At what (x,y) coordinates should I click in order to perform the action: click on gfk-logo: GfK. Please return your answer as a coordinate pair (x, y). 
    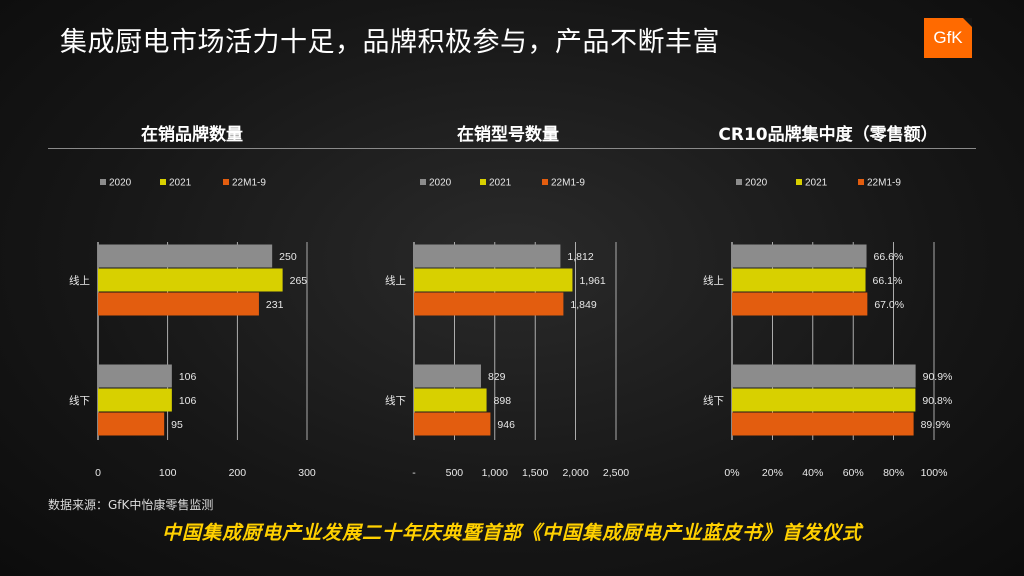
    Looking at the image, I should click on (948, 38).